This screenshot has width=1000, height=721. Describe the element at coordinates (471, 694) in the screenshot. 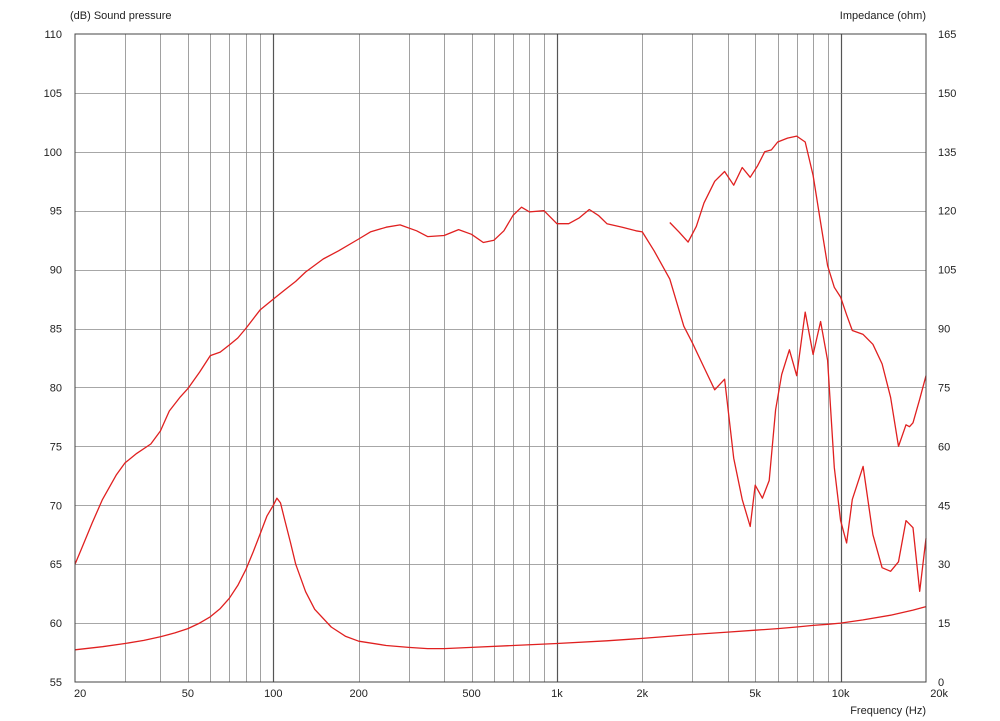

I see `x-tick-label: 500` at that location.